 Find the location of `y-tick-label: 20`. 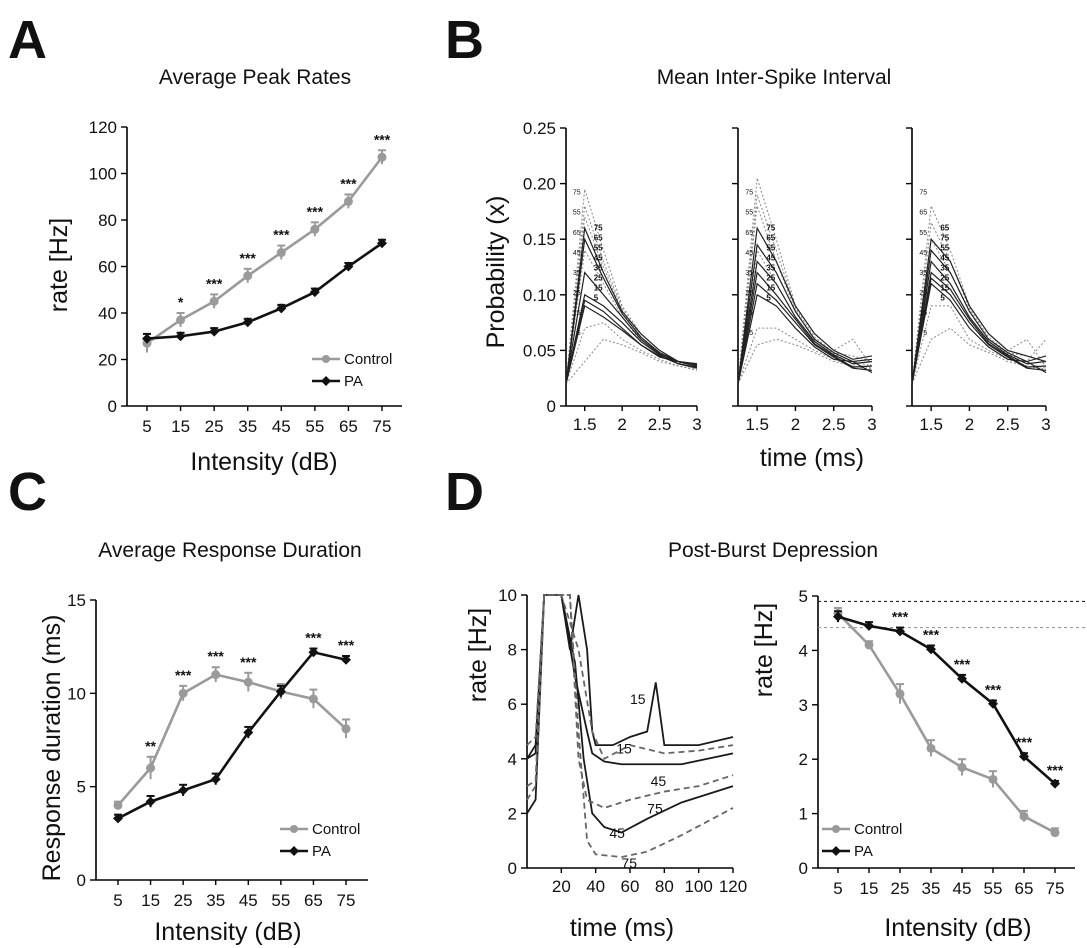

y-tick-label: 20 is located at coordinates (107, 360).